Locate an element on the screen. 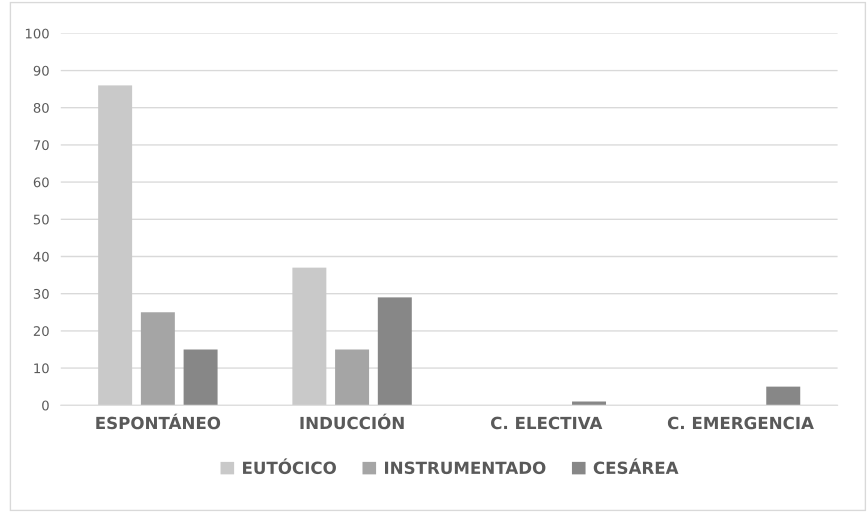  y-tick-label: 80 is located at coordinates (41, 107).